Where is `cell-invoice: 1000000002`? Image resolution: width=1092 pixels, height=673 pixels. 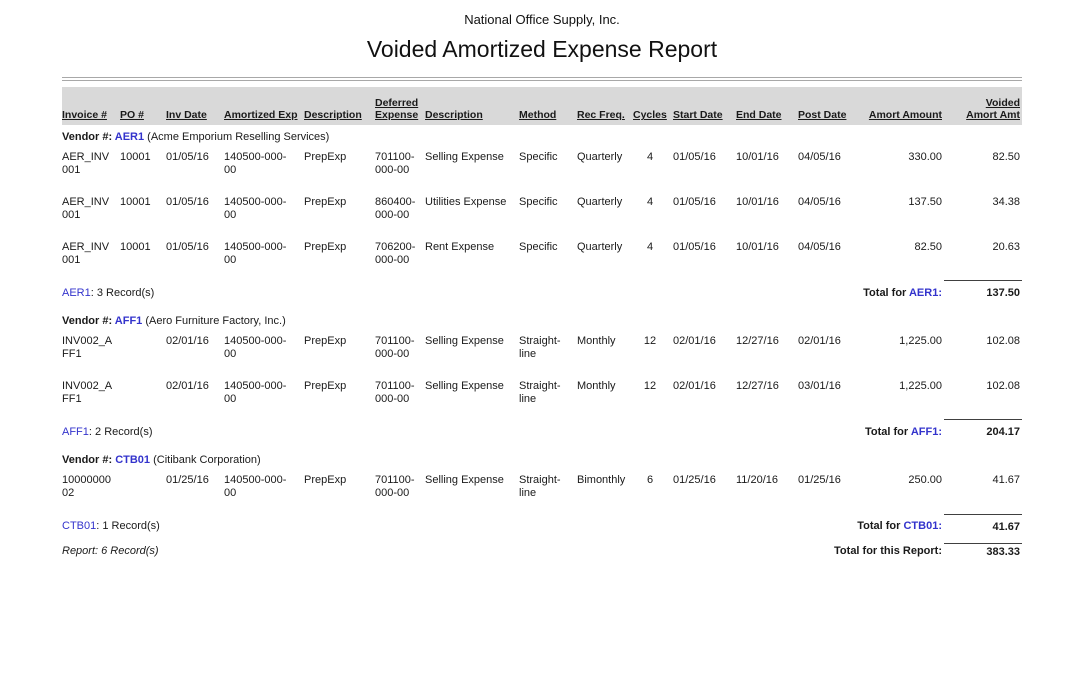 cell-invoice: 1000000002 is located at coordinates (86, 487).